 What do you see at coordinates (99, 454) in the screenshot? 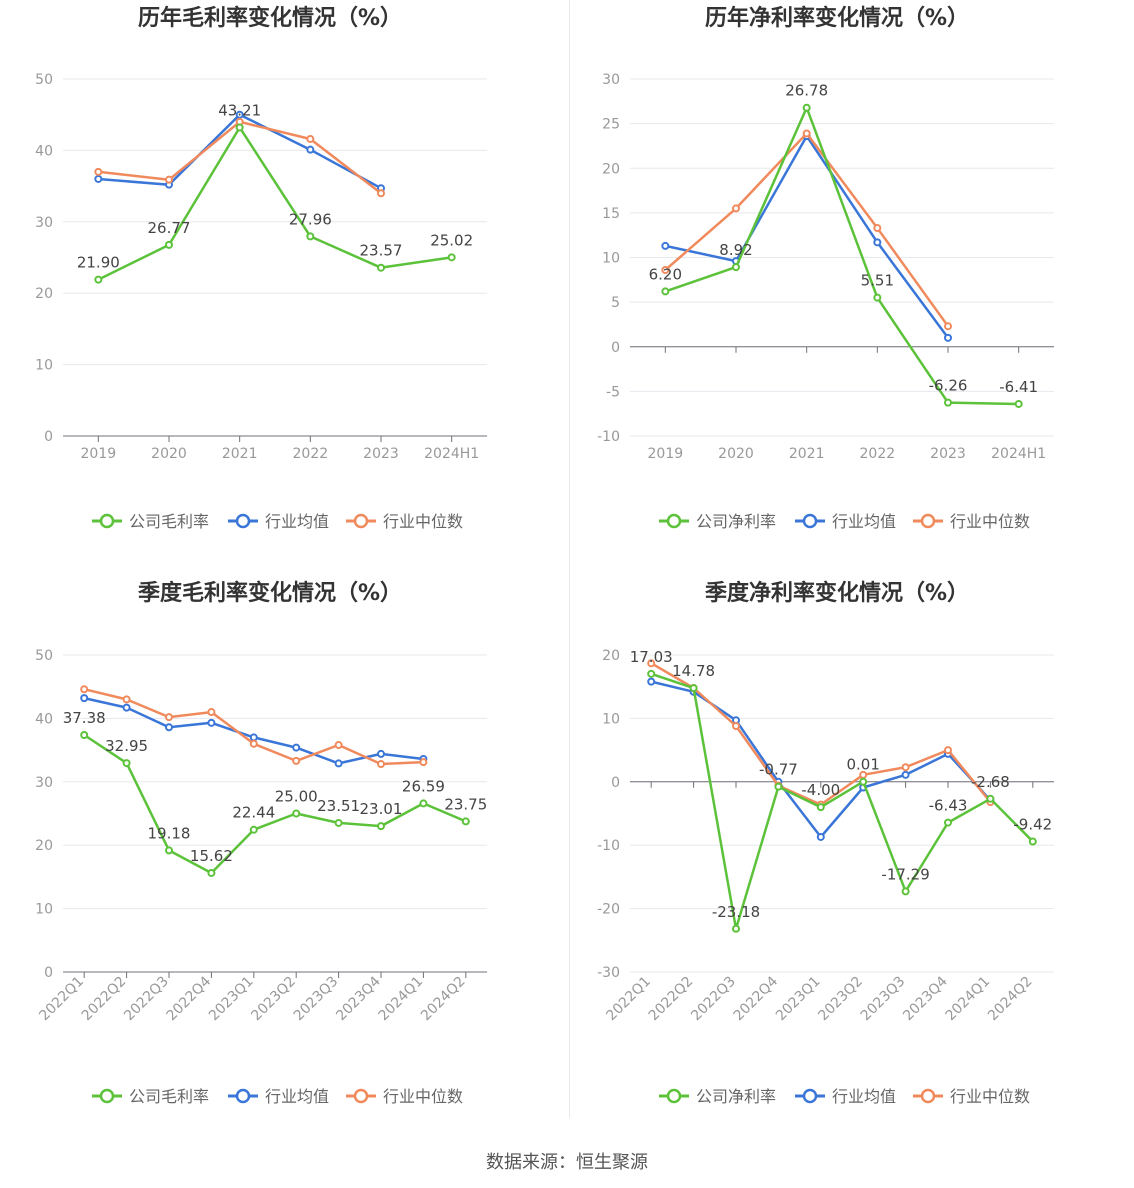
I see `x-tick-label: 2019` at bounding box center [99, 454].